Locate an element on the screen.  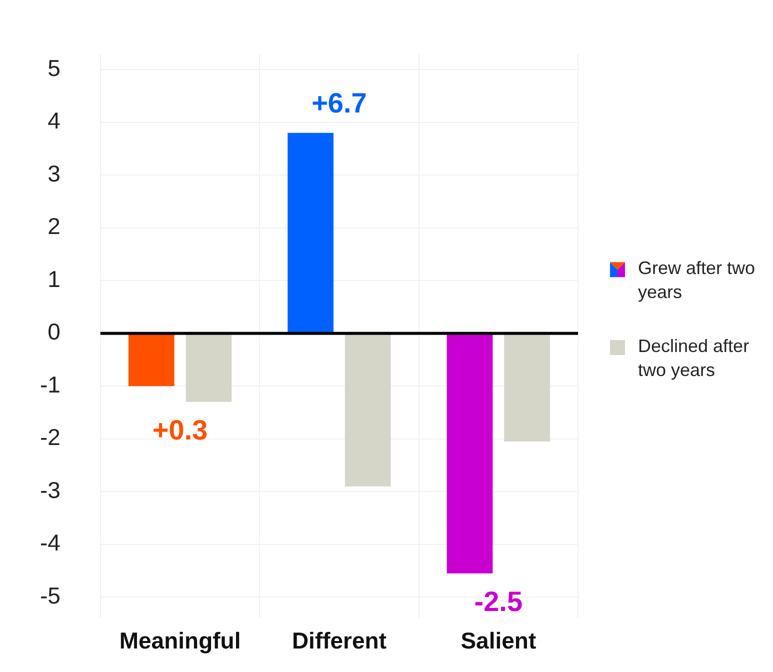
y-tick-label: -1 is located at coordinates (50, 384).